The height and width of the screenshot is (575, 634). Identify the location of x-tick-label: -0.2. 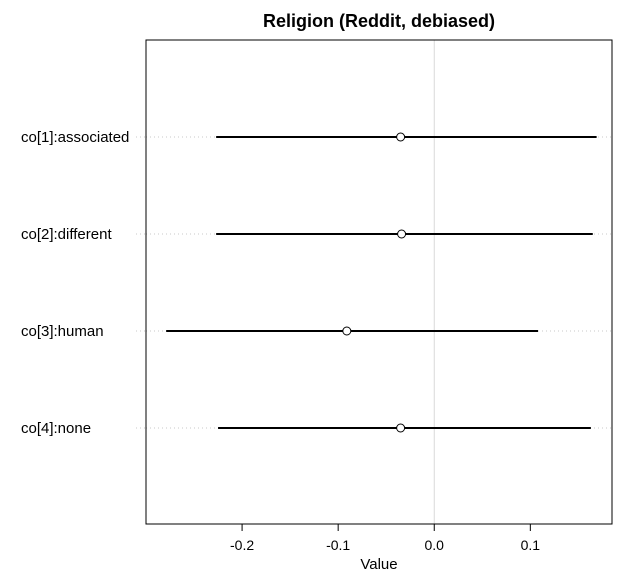
(242, 545).